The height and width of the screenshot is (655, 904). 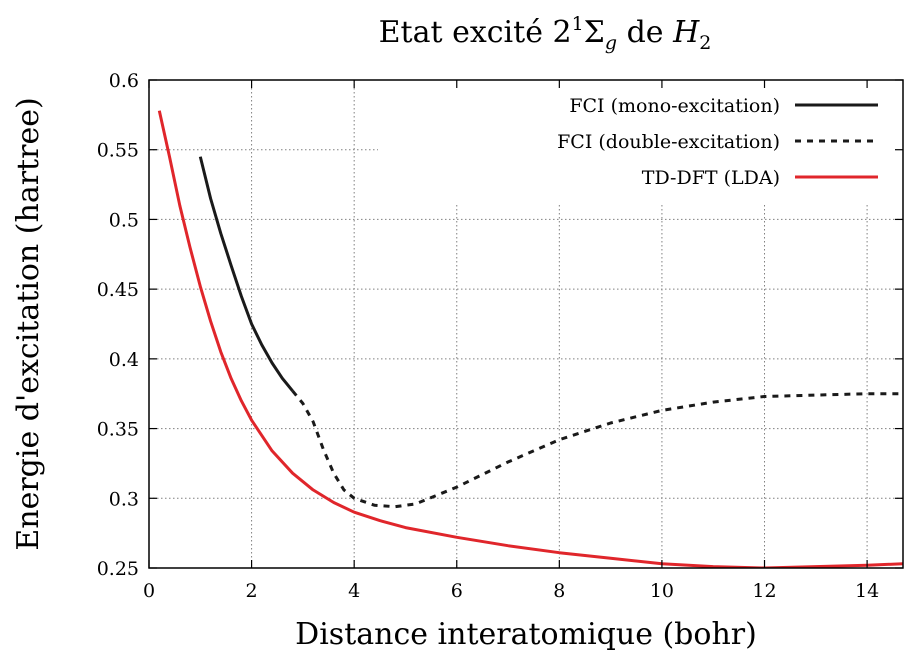 What do you see at coordinates (124, 360) in the screenshot?
I see `y-tick-label: 0.4` at bounding box center [124, 360].